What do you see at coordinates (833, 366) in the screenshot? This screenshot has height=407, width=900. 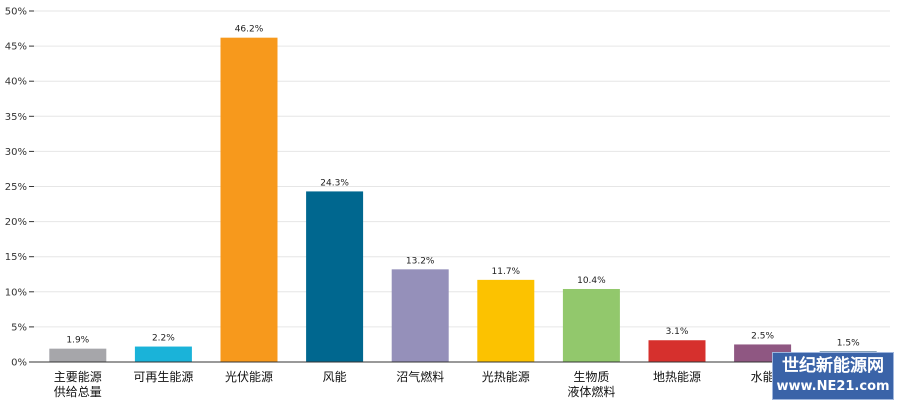 I see `watermark-title: 世纪新能源网` at bounding box center [833, 366].